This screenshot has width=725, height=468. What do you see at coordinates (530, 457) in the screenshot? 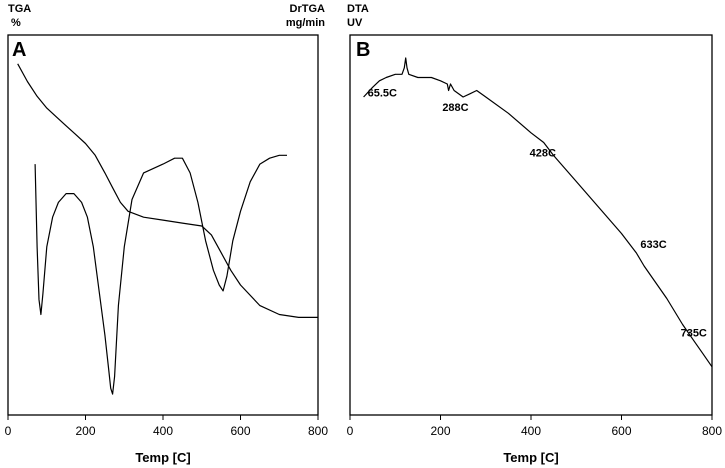
I see `panel-b-x-axis-title: Temp [C]` at bounding box center [530, 457].